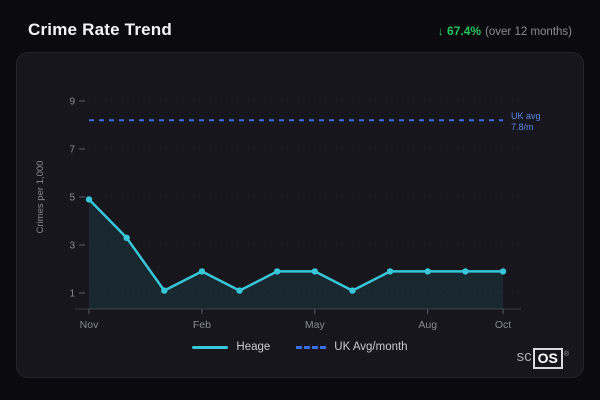 This screenshot has height=400, width=600. Describe the element at coordinates (503, 325) in the screenshot. I see `x-tick-label: Oct` at that location.